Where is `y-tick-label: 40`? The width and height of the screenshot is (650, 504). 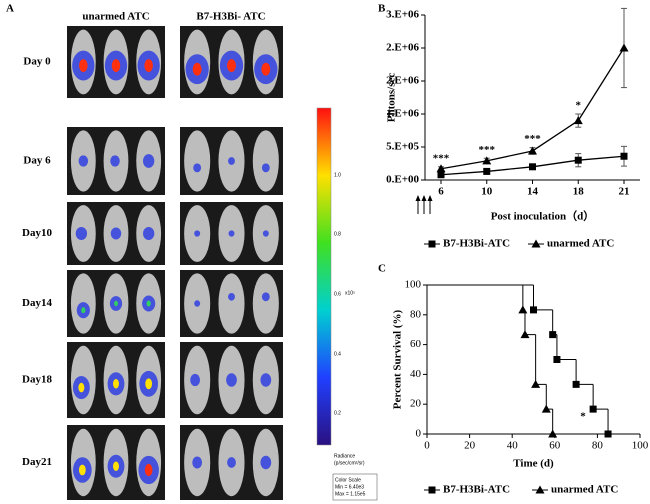 y-tick-label: 40 is located at coordinates (416, 374).